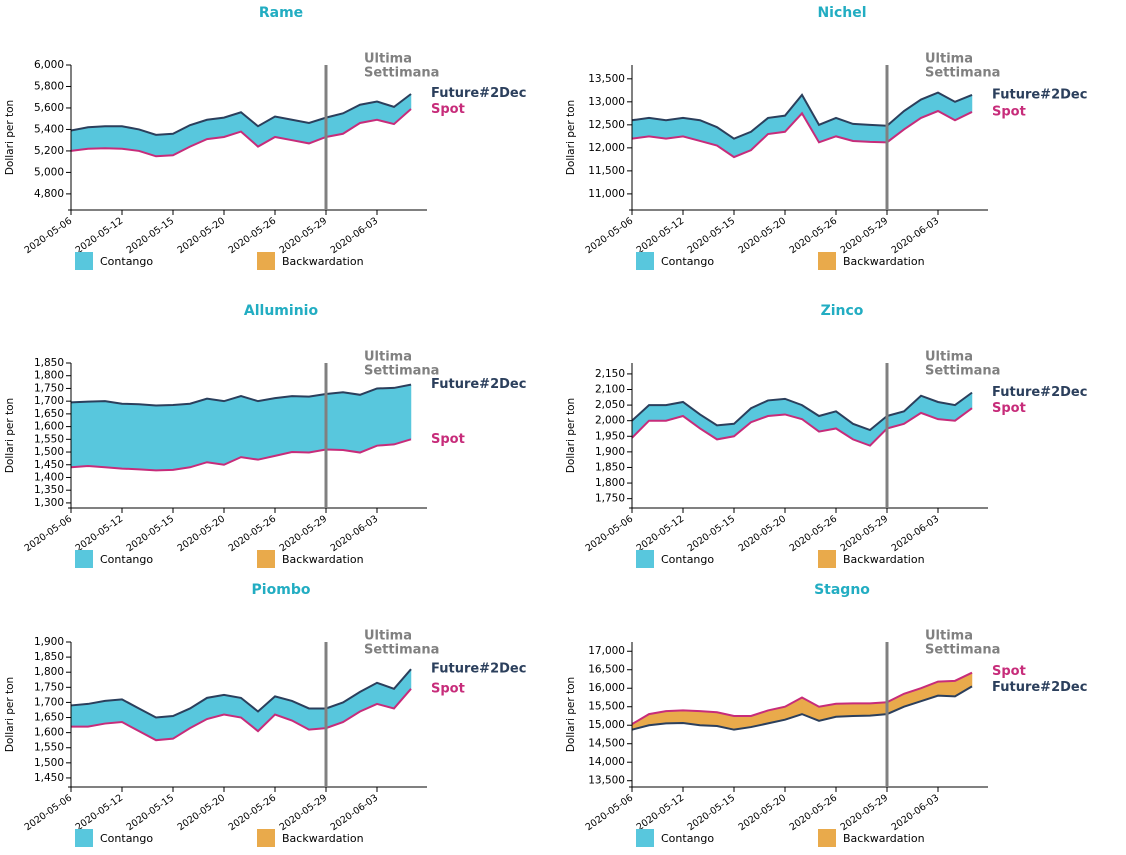 This screenshot has width=1126, height=855. What do you see at coordinates (606, 707) in the screenshot?
I see `y-tick-label: 15,500` at bounding box center [606, 707].